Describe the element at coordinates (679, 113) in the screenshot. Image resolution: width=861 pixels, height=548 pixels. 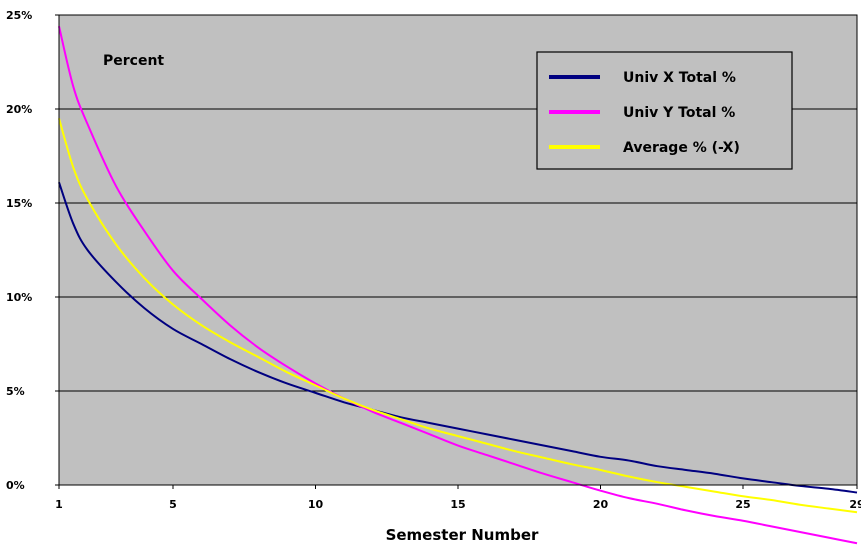
I see `legend-label: Univ Y Total %` at that location.